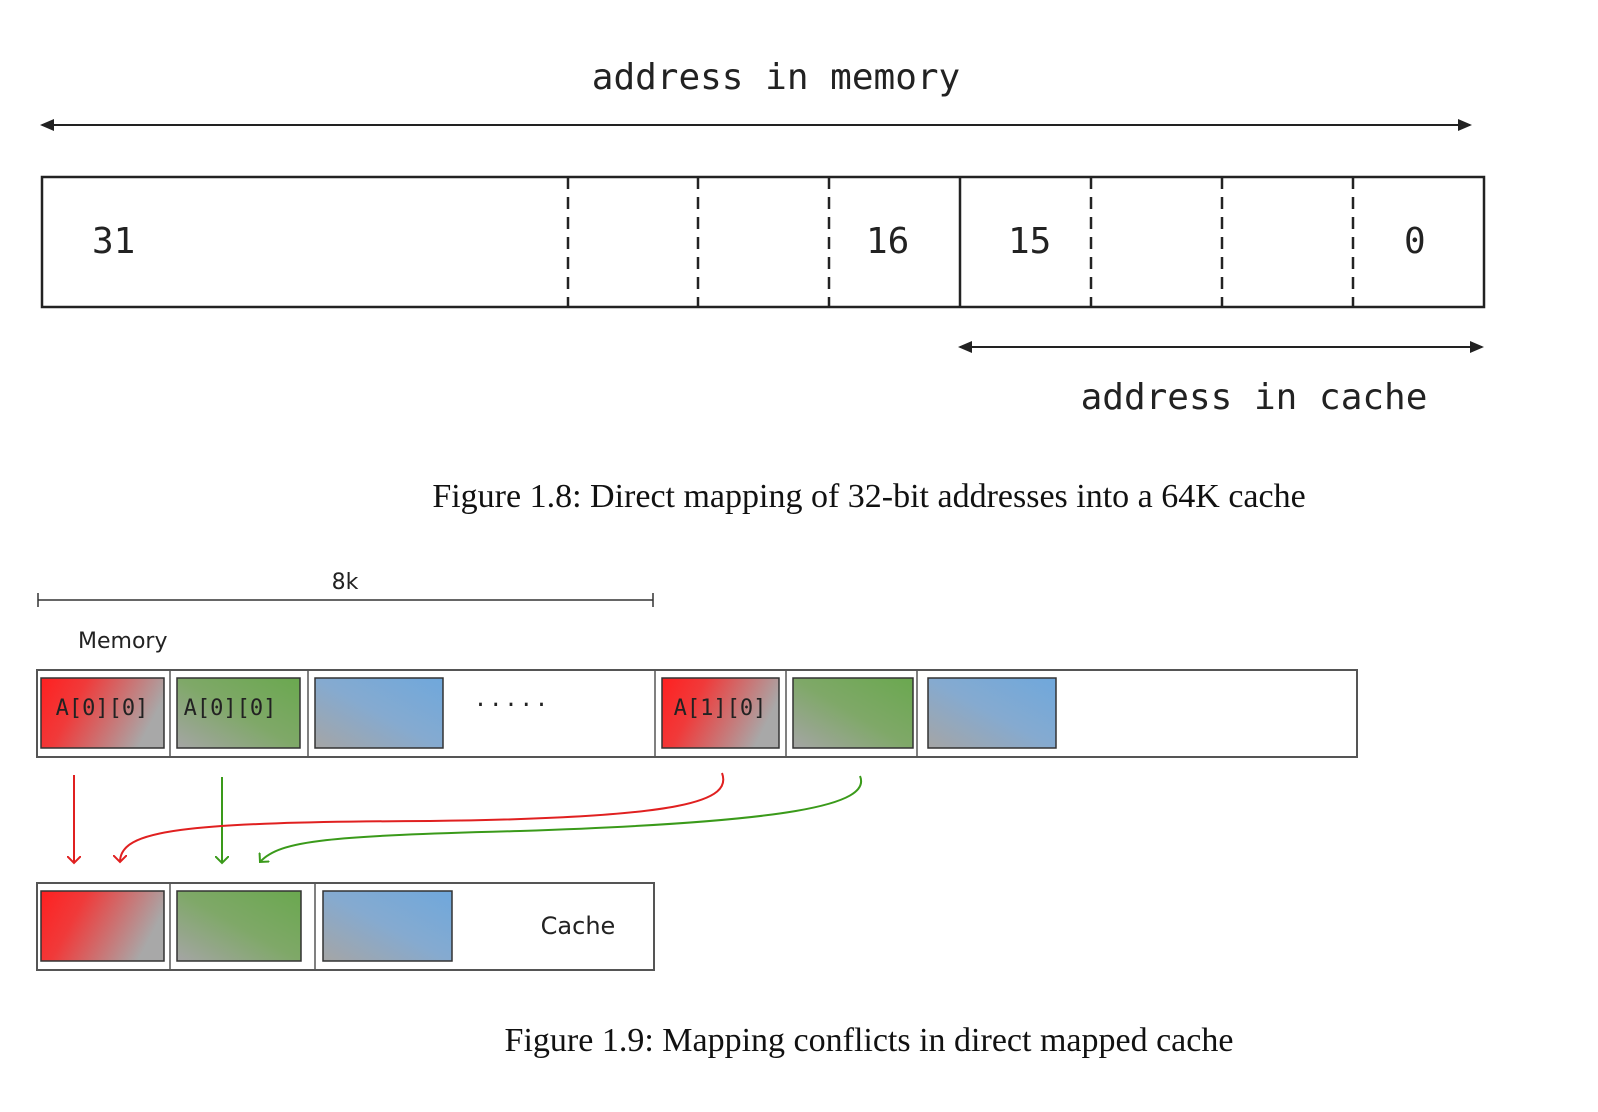  I want to click on bit-31-label: 31, so click(113, 241).